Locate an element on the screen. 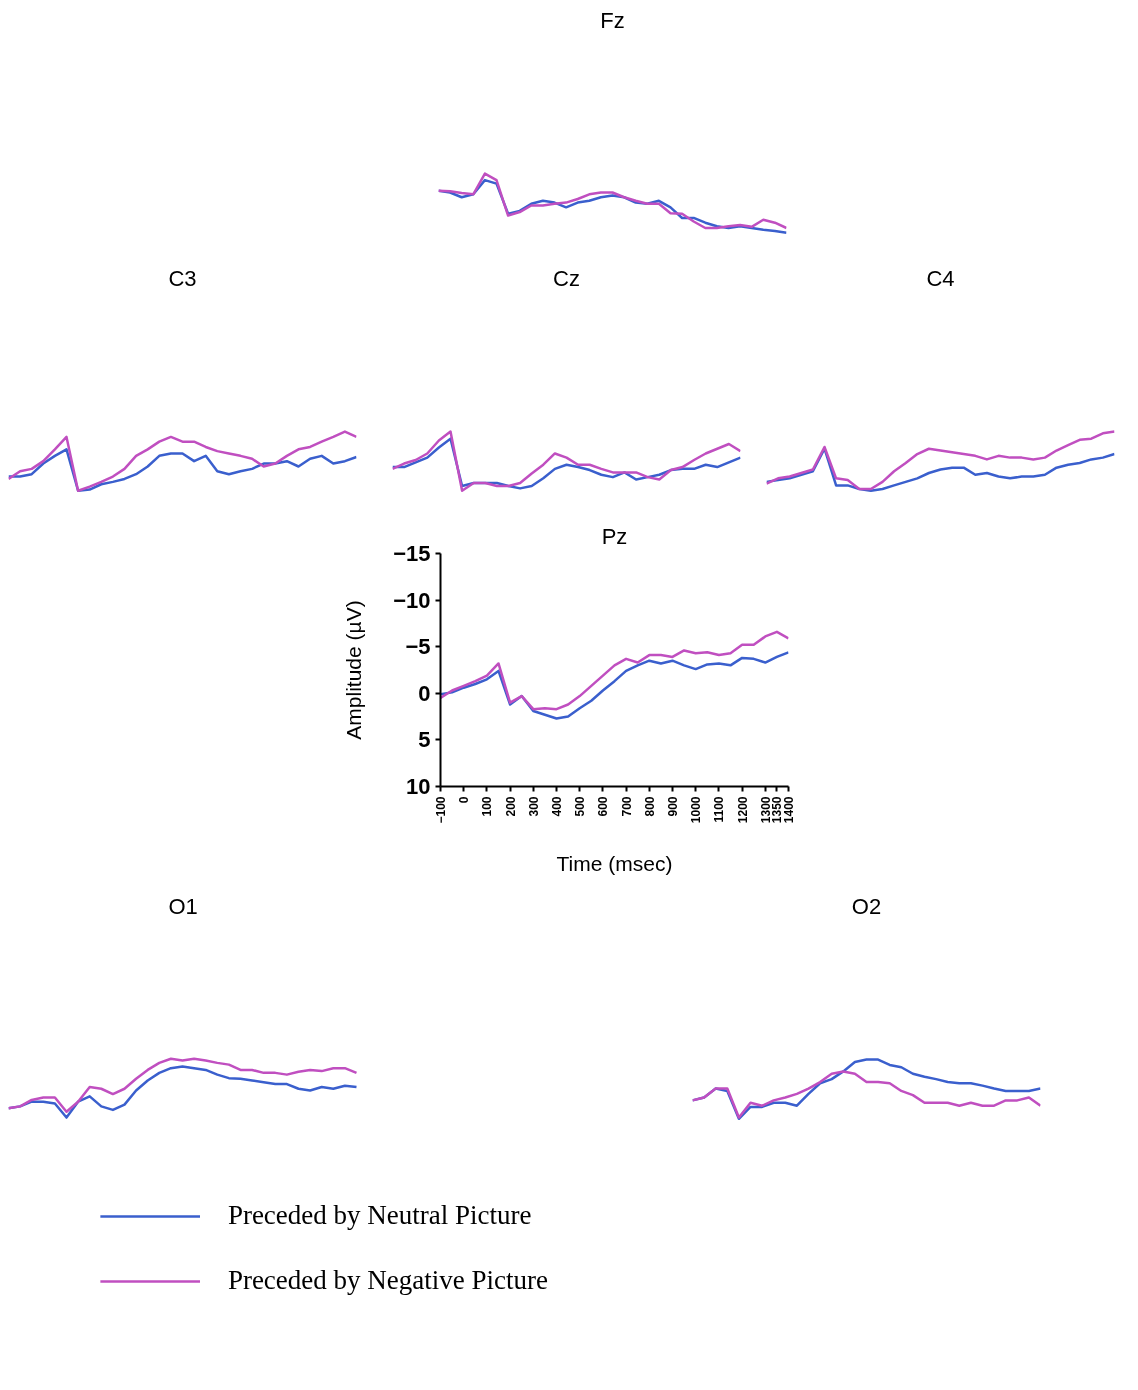  chart-title: O1 is located at coordinates (183, 906).